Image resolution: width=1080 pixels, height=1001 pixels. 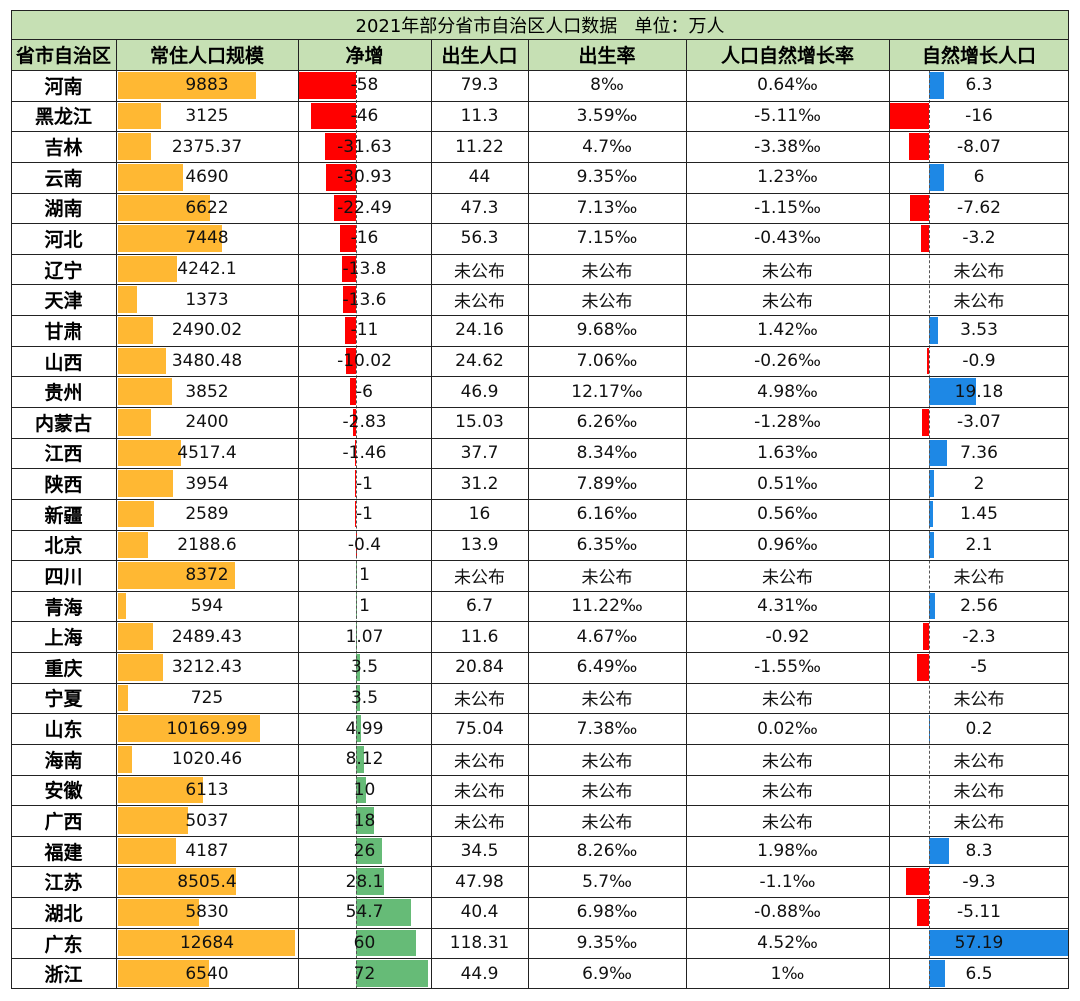 I want to click on province-cell: 广东, so click(x=63, y=944).